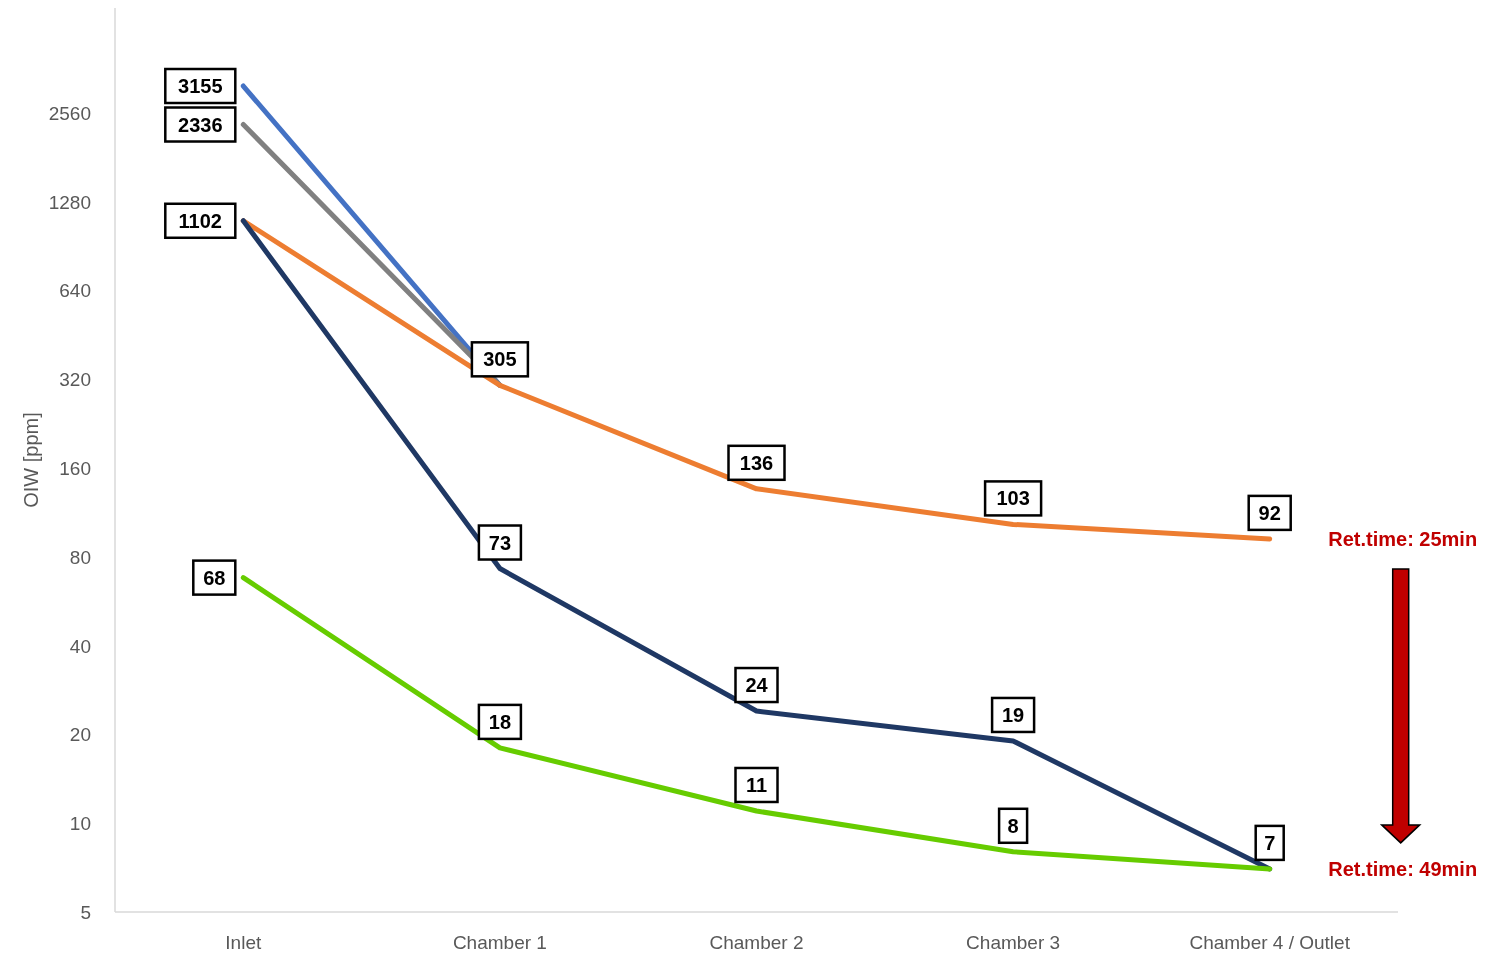  What do you see at coordinates (80, 735) in the screenshot?
I see `y-tick-label: 20` at bounding box center [80, 735].